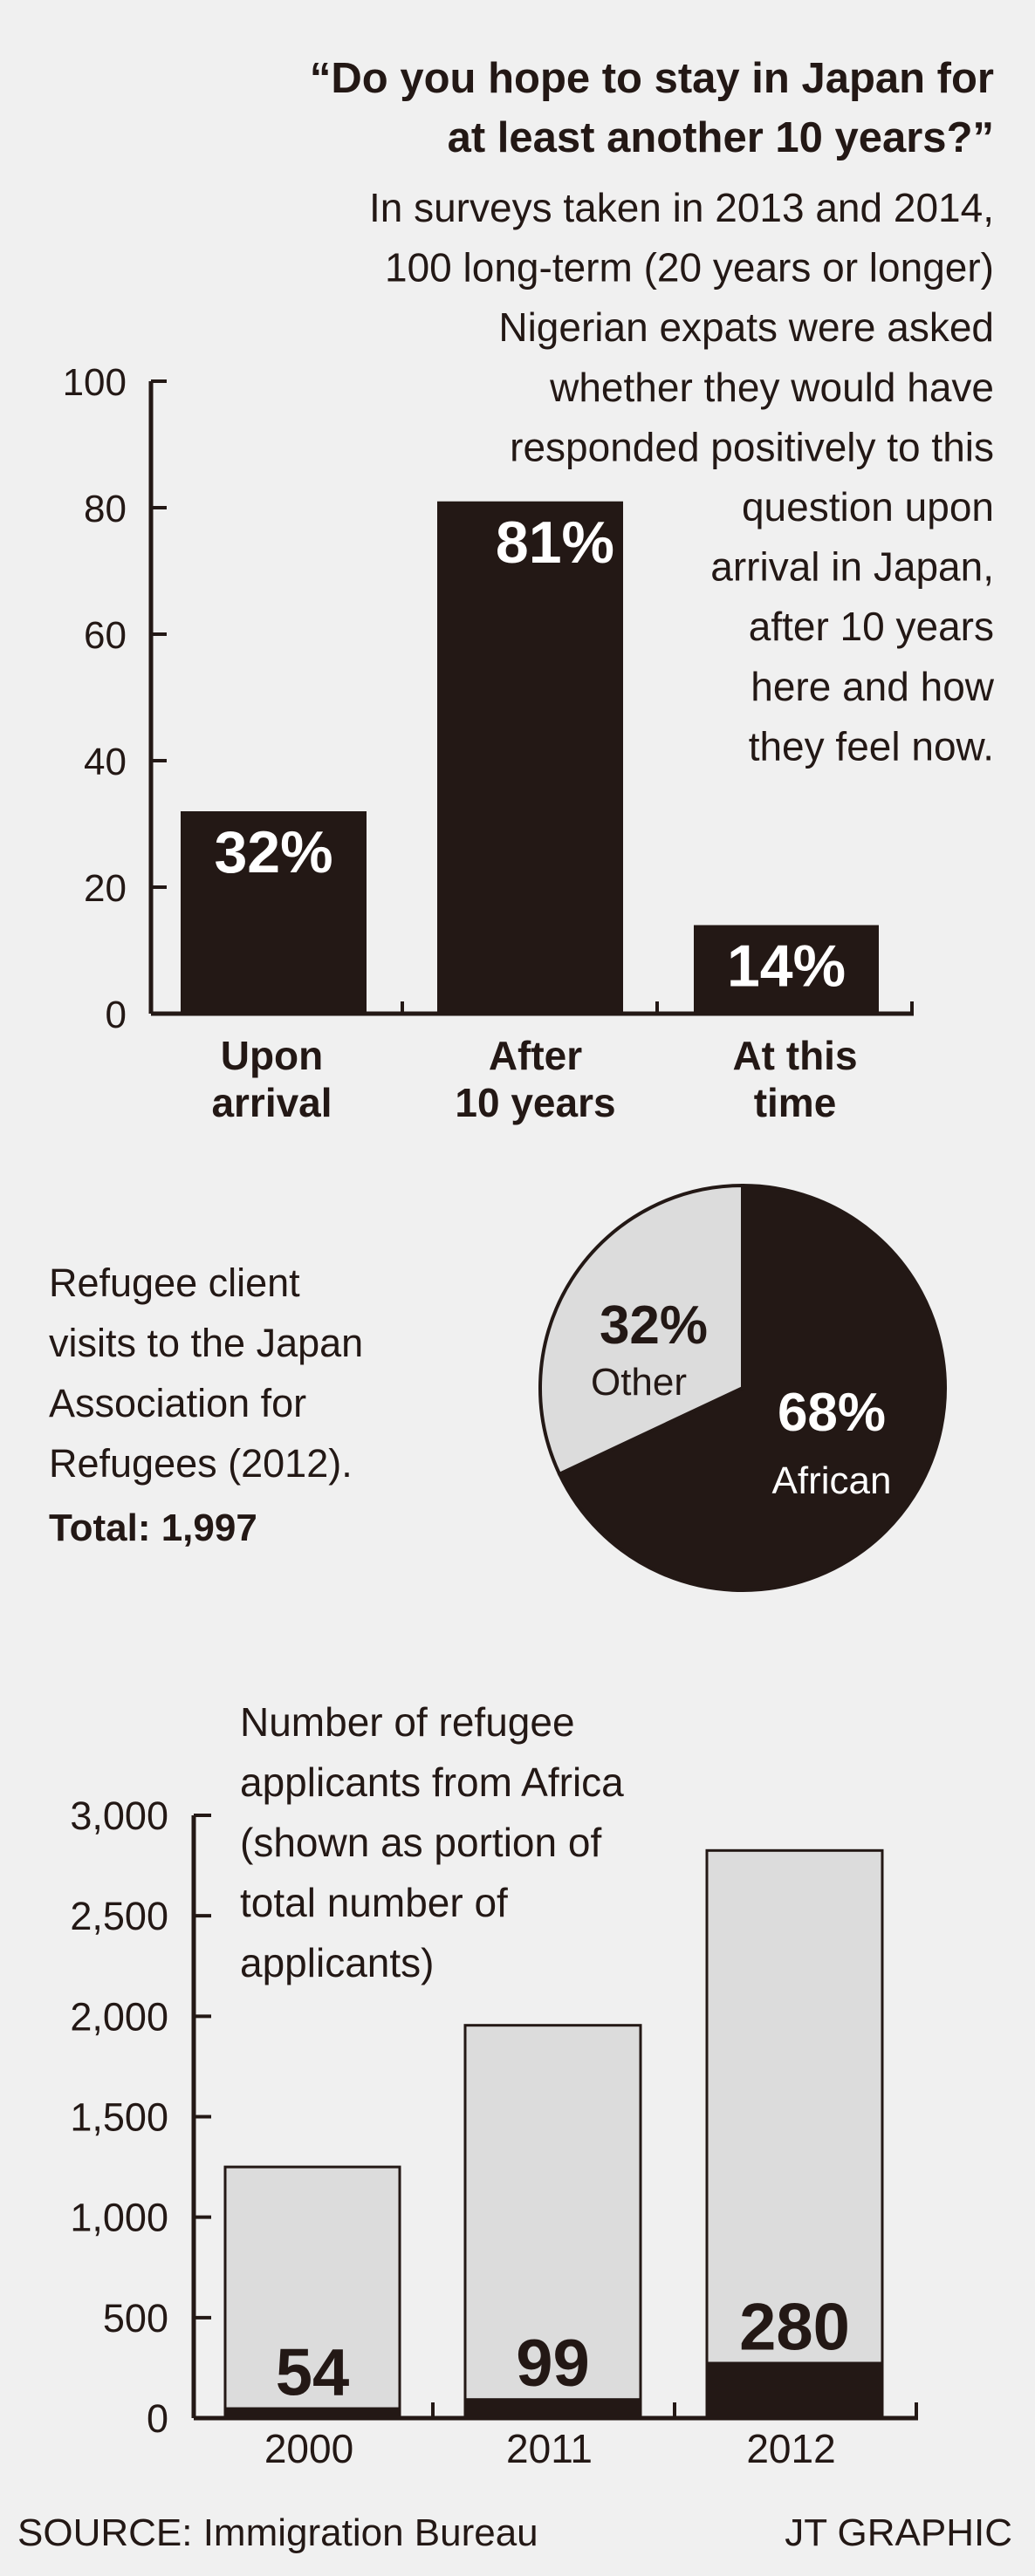 The height and width of the screenshot is (2576, 1035). What do you see at coordinates (201, 1463) in the screenshot?
I see `pie-title-line: Refugees (2012).` at bounding box center [201, 1463].